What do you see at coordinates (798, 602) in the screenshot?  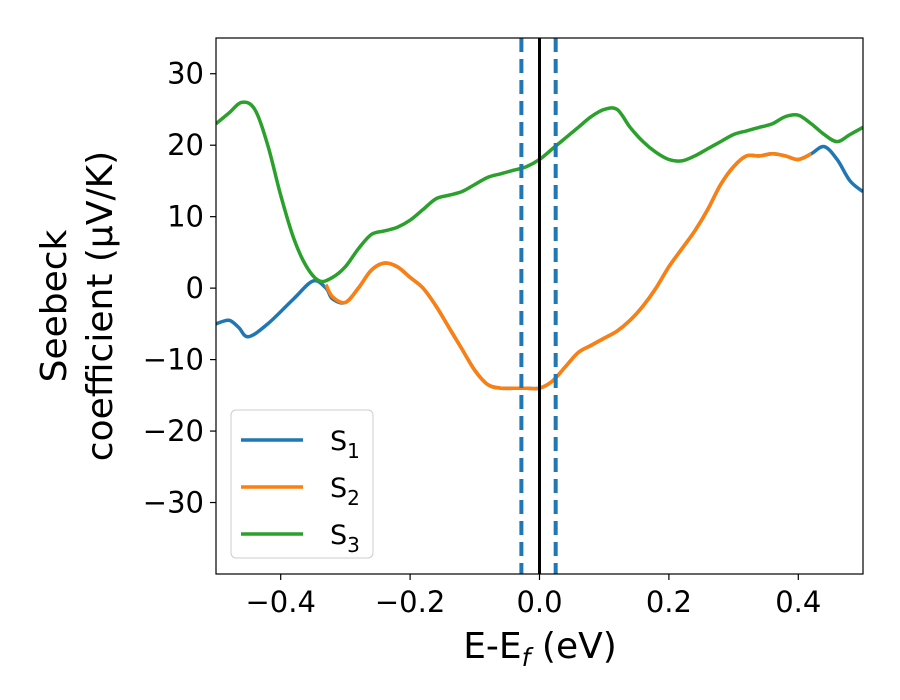 I see `x-tick-label: 0.4` at bounding box center [798, 602].